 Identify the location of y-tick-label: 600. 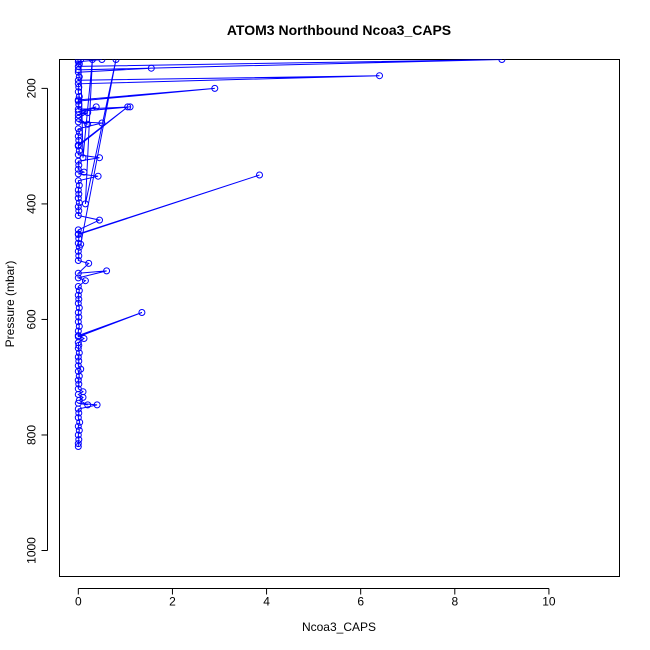
(32, 319).